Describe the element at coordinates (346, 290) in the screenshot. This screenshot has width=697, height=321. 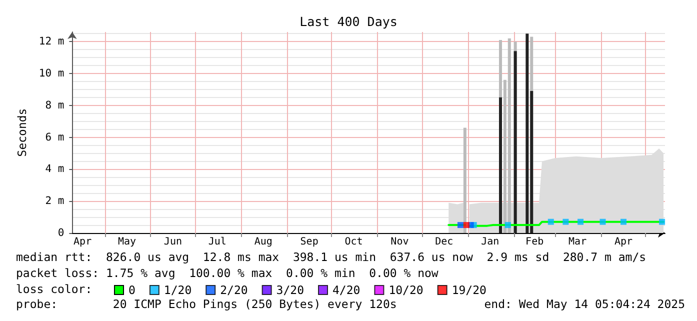
I see `legend-label: 4/20` at that location.